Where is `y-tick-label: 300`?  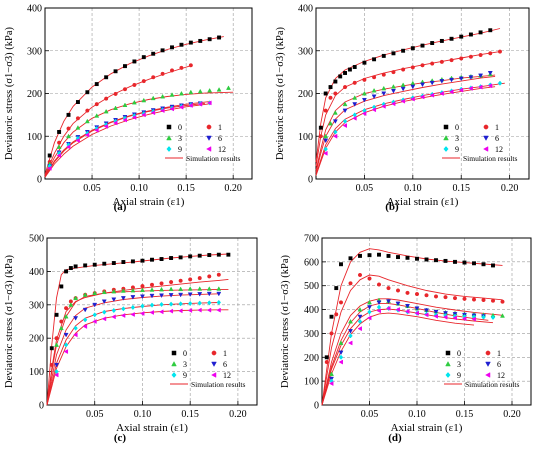 y-tick-label: 300 is located at coordinates (36, 305).